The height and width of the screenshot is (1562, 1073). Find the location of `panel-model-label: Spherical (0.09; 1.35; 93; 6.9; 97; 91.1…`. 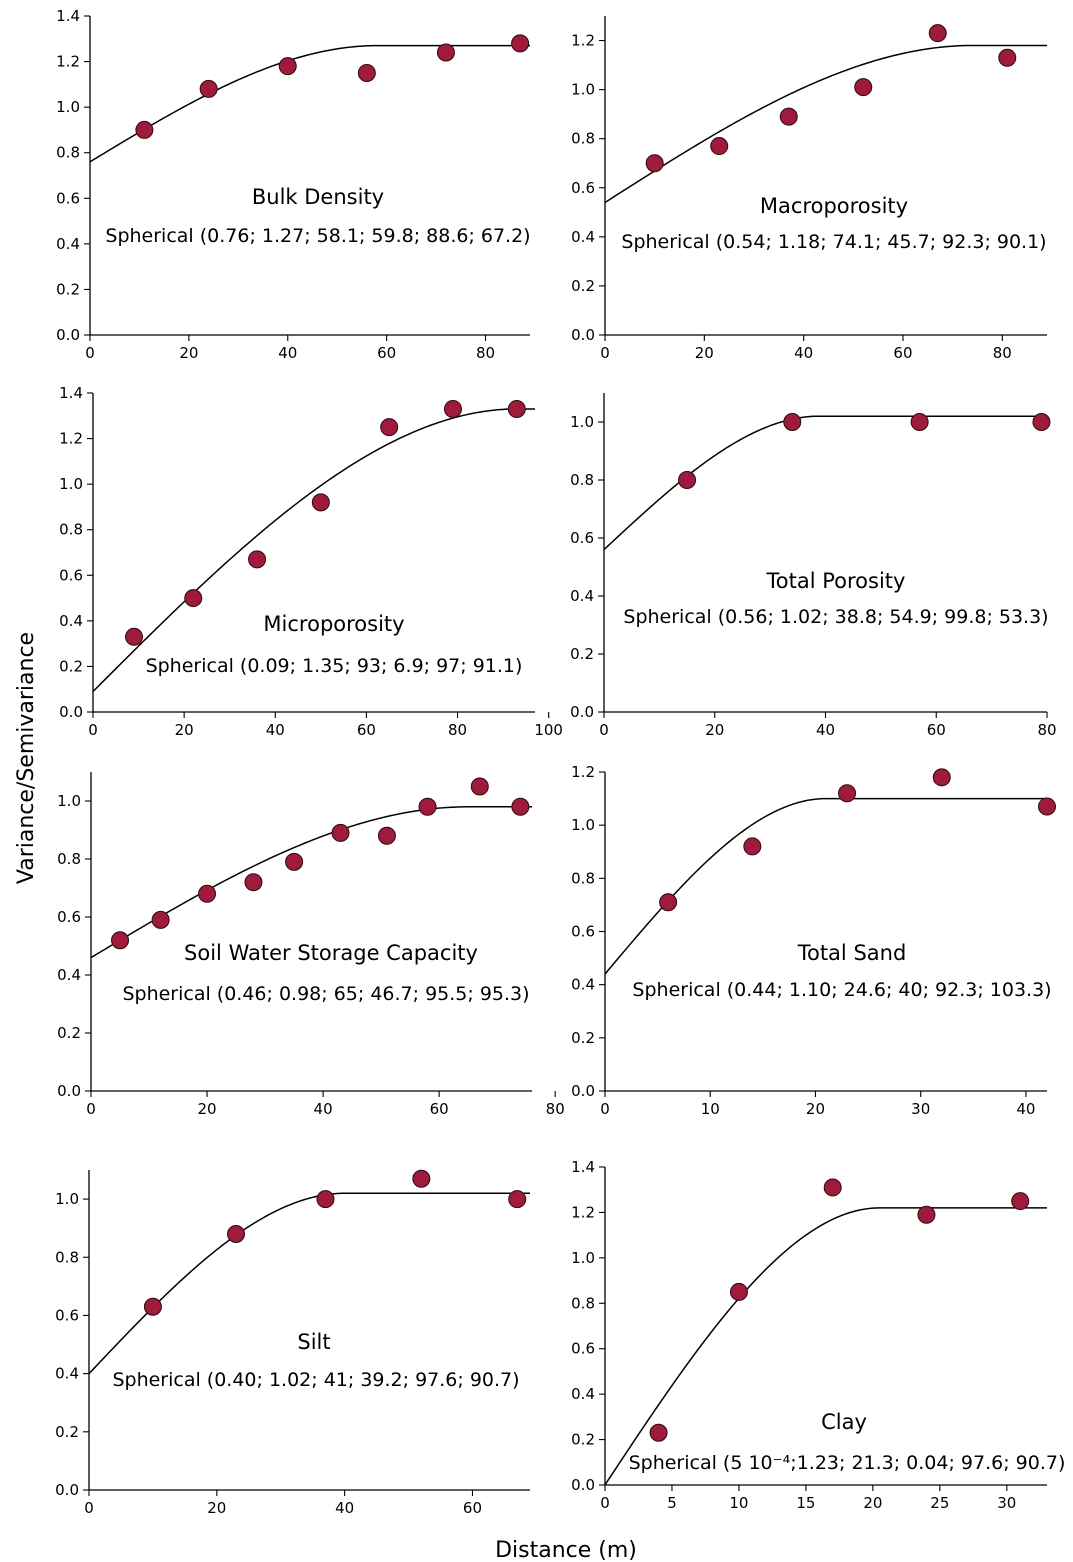

panel-model-label: Spherical (0.09; 1.35; 93; 6.9; 97; 91.1… is located at coordinates (334, 666).